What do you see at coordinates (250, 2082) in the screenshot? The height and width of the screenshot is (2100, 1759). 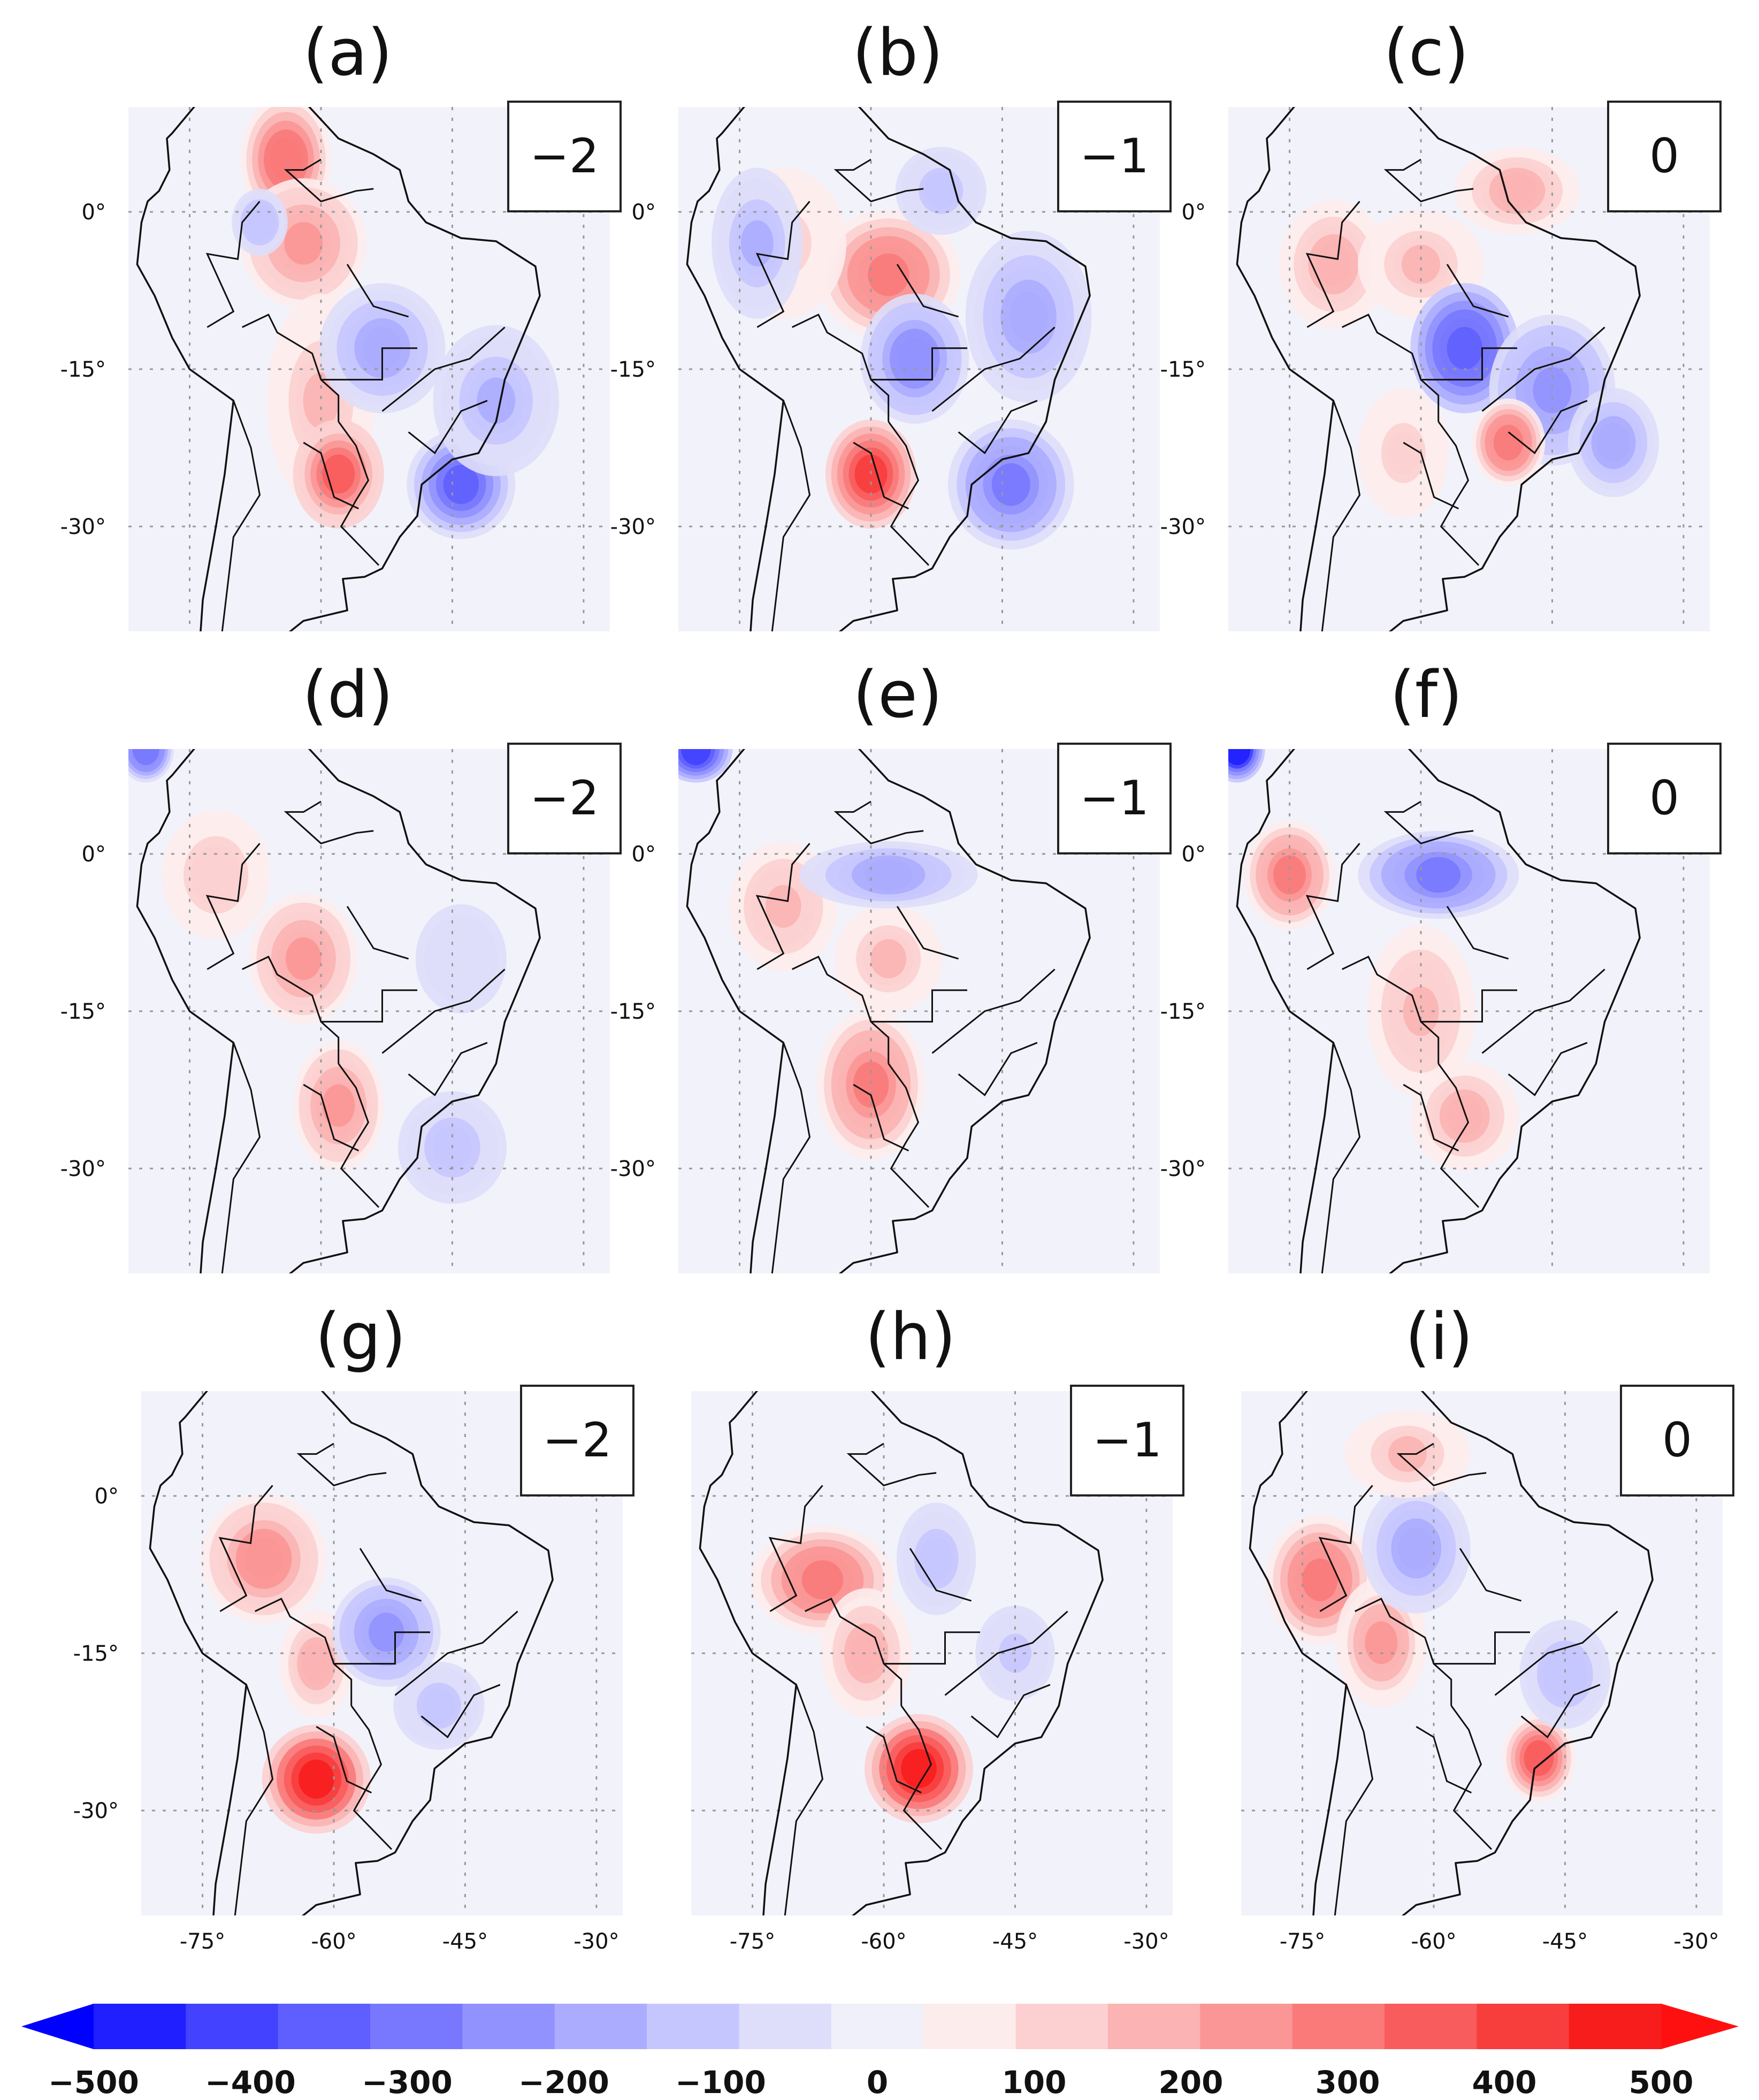 I see `colorbar-tick-label: −400` at bounding box center [250, 2082].